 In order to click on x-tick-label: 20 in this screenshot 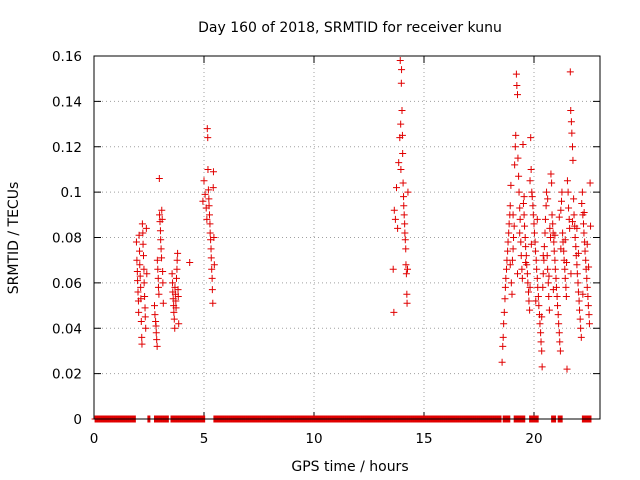, I will do `click(533, 439)`.